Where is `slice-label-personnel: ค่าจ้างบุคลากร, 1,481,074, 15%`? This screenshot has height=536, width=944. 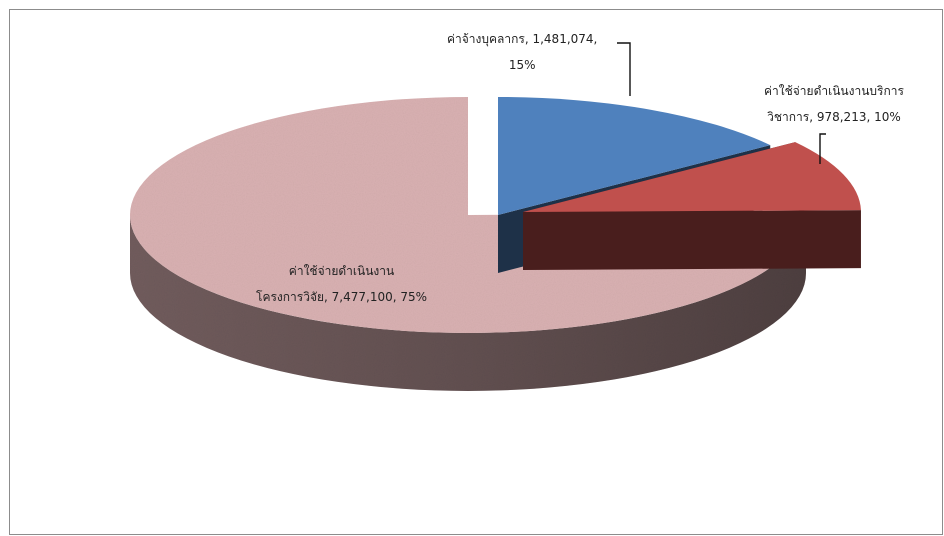
slice-label-personnel: ค่าจ้างบุคลากร, 1,481,074, 15% is located at coordinates (522, 52).